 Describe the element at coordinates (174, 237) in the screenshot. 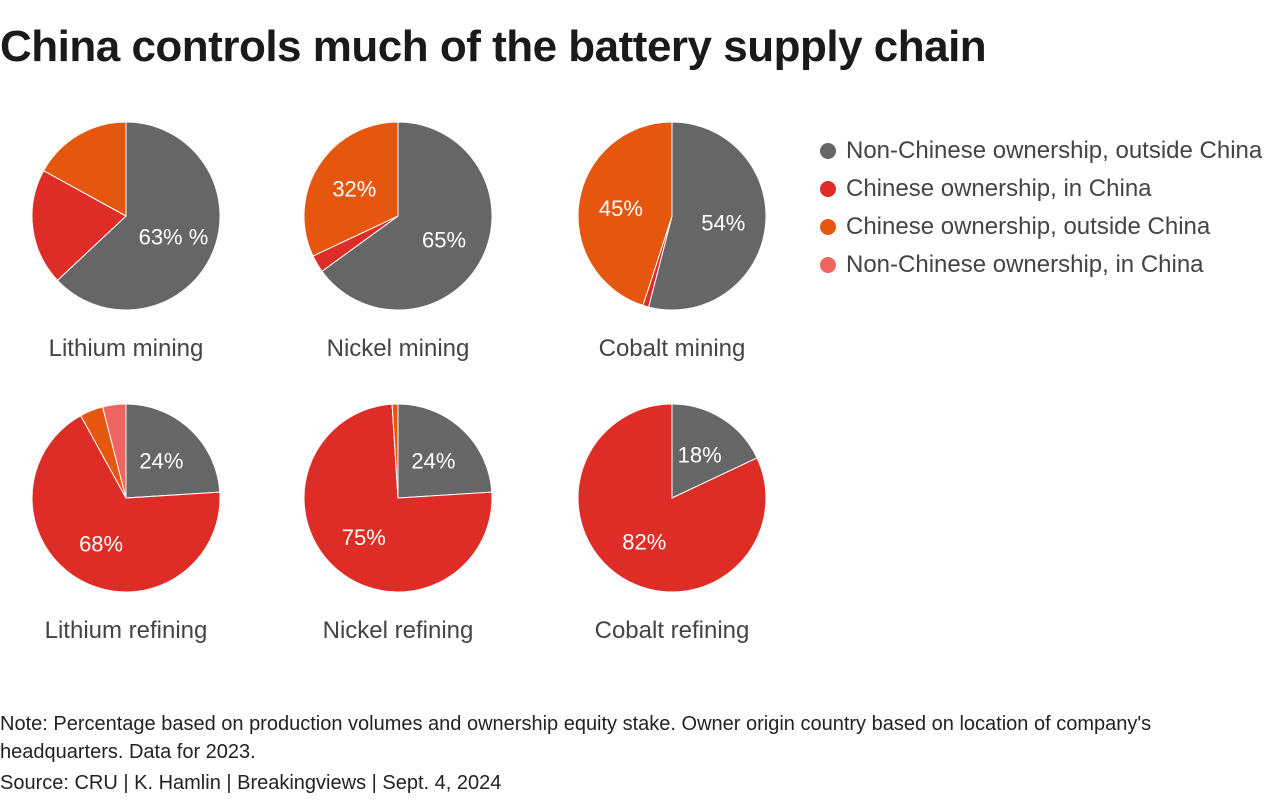

I see `data-label: 63% %` at that location.